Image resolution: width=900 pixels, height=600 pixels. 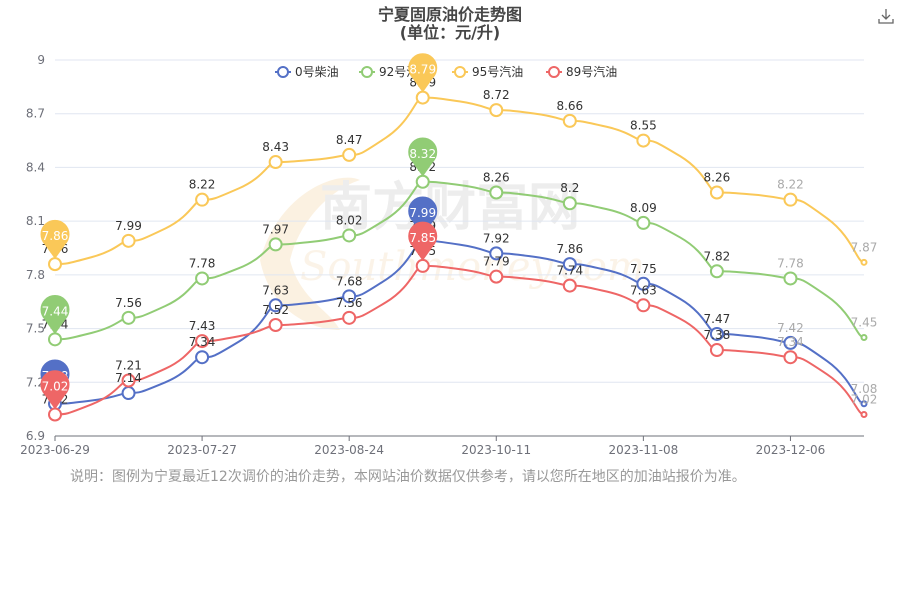 I want to click on pin-label: 7.85, so click(x=422, y=238).